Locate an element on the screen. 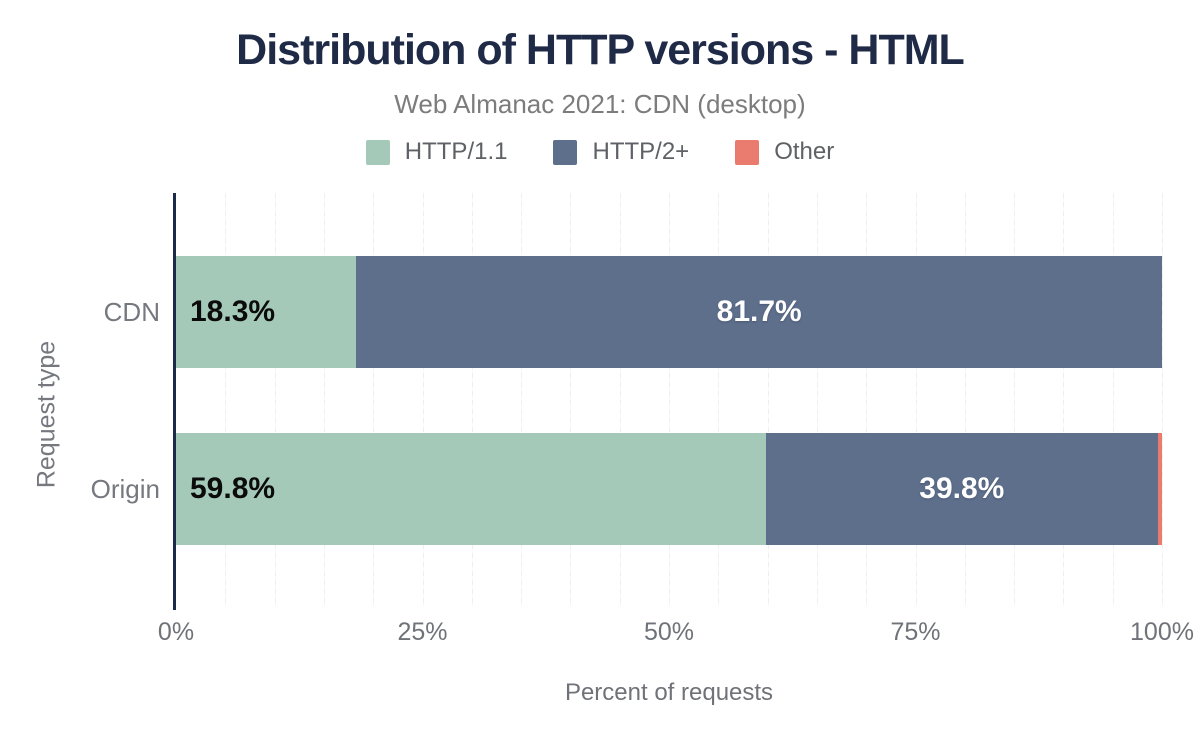 The width and height of the screenshot is (1200, 742). legend-item: Other is located at coordinates (784, 152).